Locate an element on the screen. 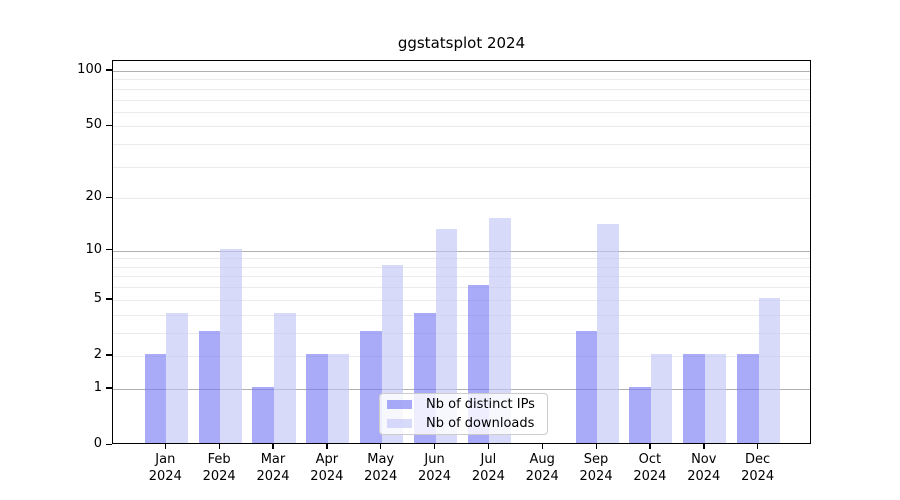 This screenshot has width=900, height=500. x-tick-month: Mar is located at coordinates (273, 459).